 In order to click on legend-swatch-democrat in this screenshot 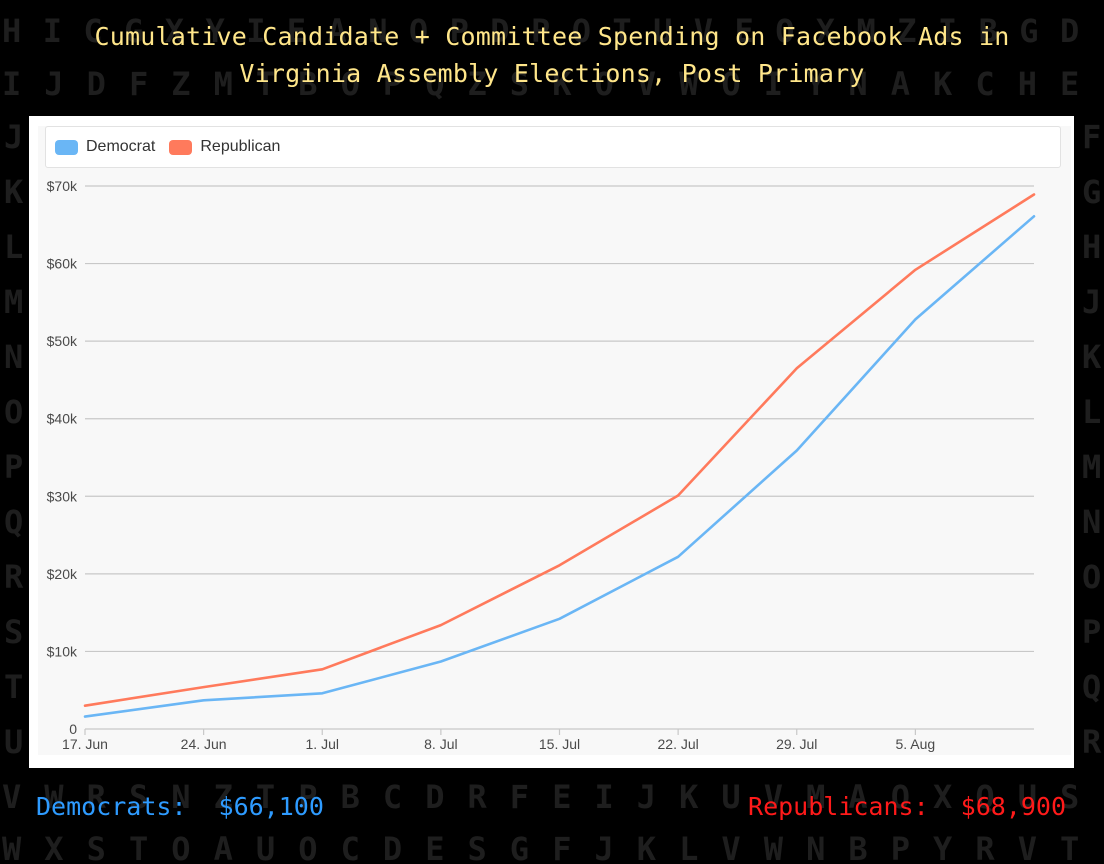, I will do `click(66, 147)`.